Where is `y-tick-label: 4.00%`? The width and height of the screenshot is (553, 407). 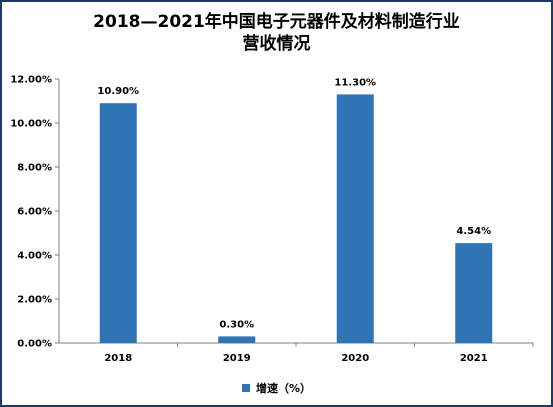
y-tick-label: 4.00% is located at coordinates (34, 256).